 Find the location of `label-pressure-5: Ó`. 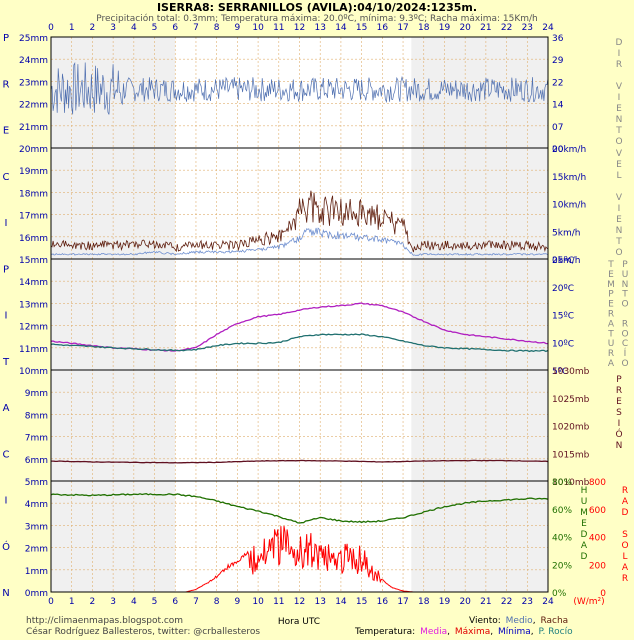

label-pressure-5: Ó is located at coordinates (618, 434).